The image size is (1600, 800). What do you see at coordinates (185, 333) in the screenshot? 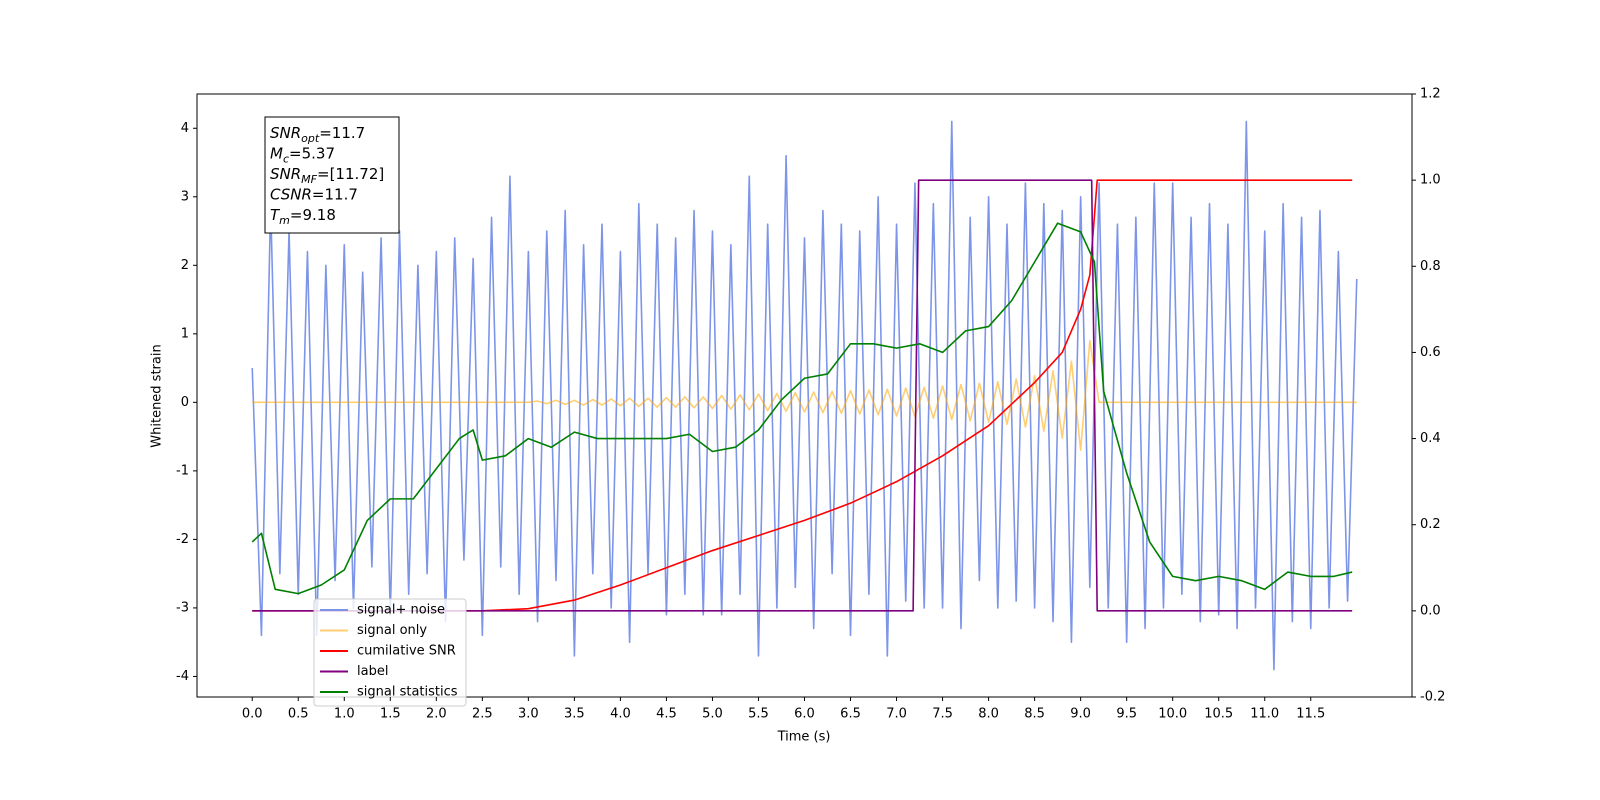
I see `y-tick-label: 1` at bounding box center [185, 333].